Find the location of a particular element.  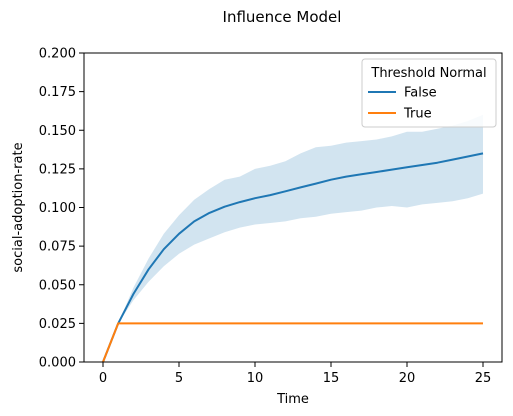

x-tick-label: 0 is located at coordinates (103, 378).